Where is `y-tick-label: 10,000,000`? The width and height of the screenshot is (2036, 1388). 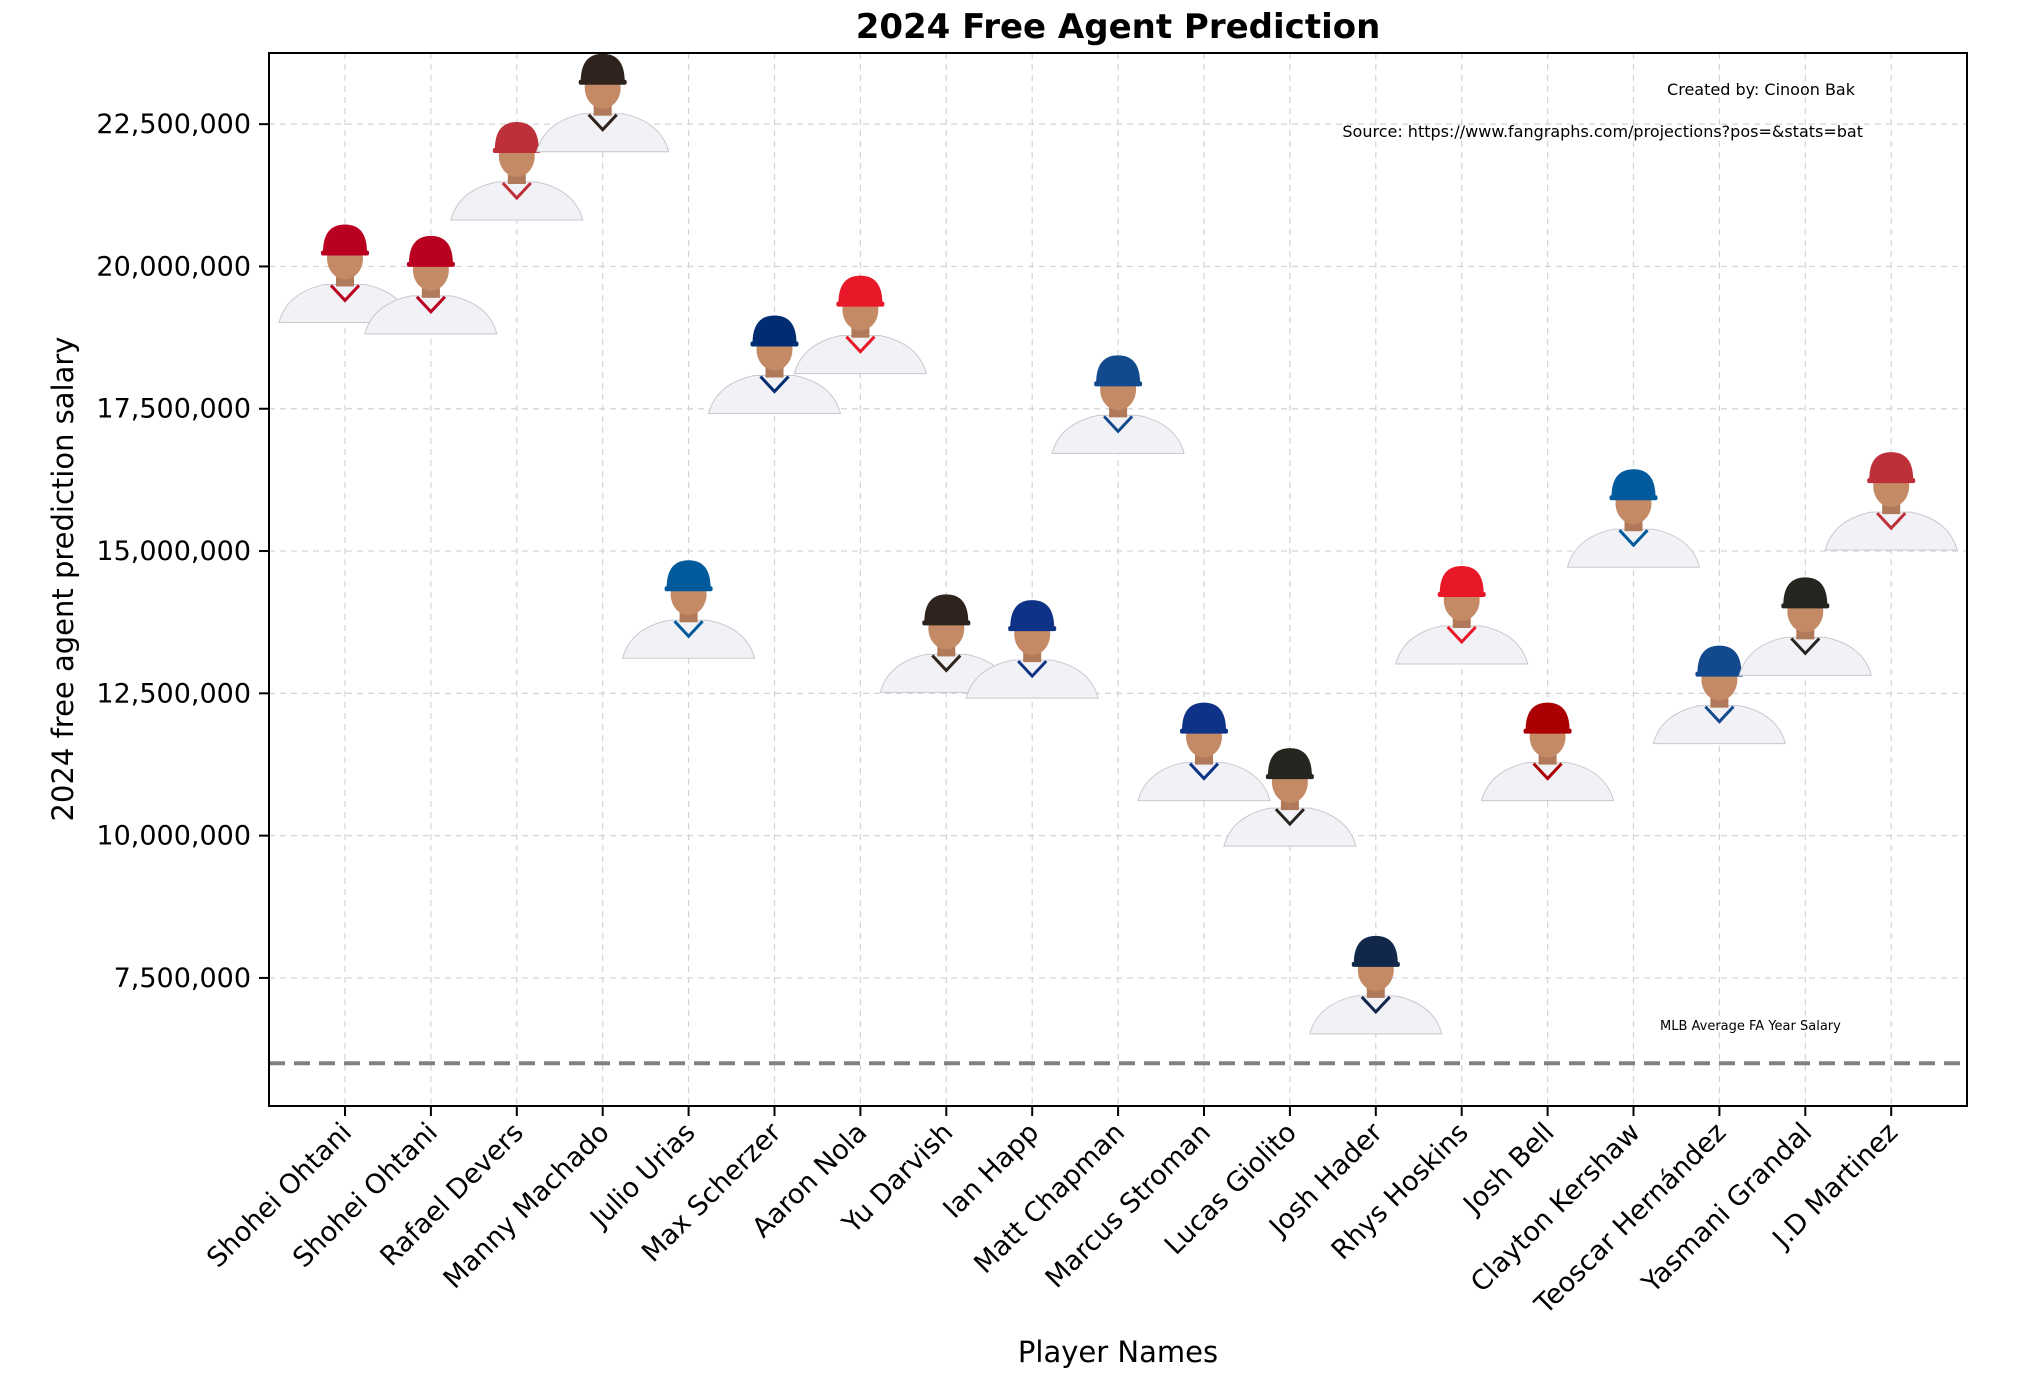
y-tick-label: 10,000,000 is located at coordinates (173, 836).